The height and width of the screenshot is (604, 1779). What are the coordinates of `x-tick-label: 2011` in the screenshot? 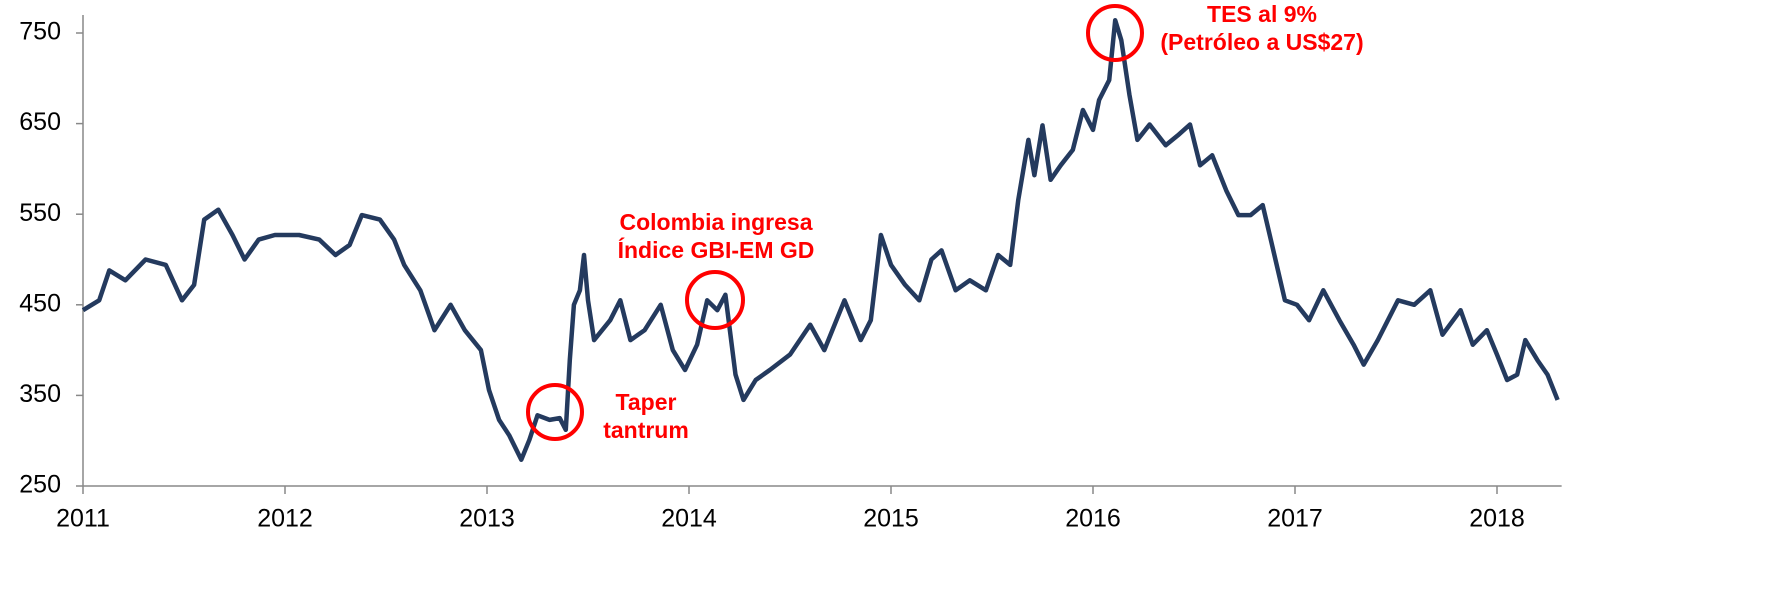 It's located at (83, 519).